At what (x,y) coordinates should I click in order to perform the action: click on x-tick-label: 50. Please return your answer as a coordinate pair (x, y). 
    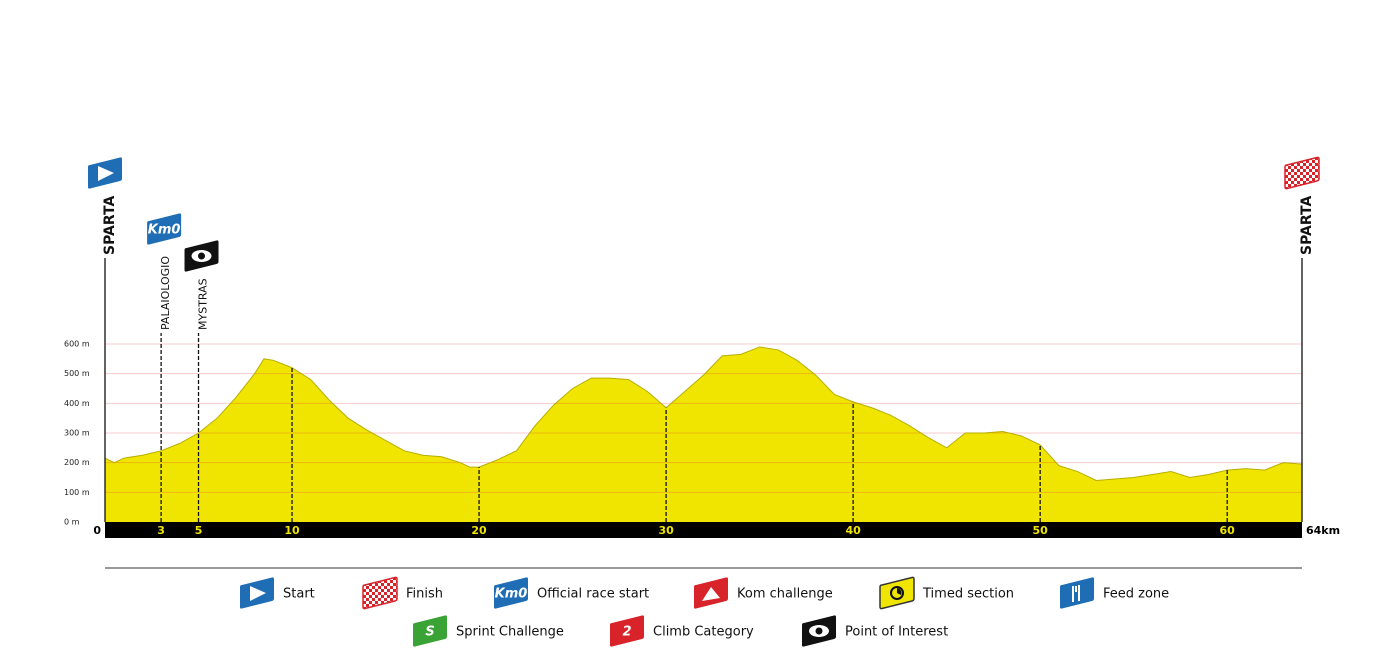
    Looking at the image, I should click on (1041, 530).